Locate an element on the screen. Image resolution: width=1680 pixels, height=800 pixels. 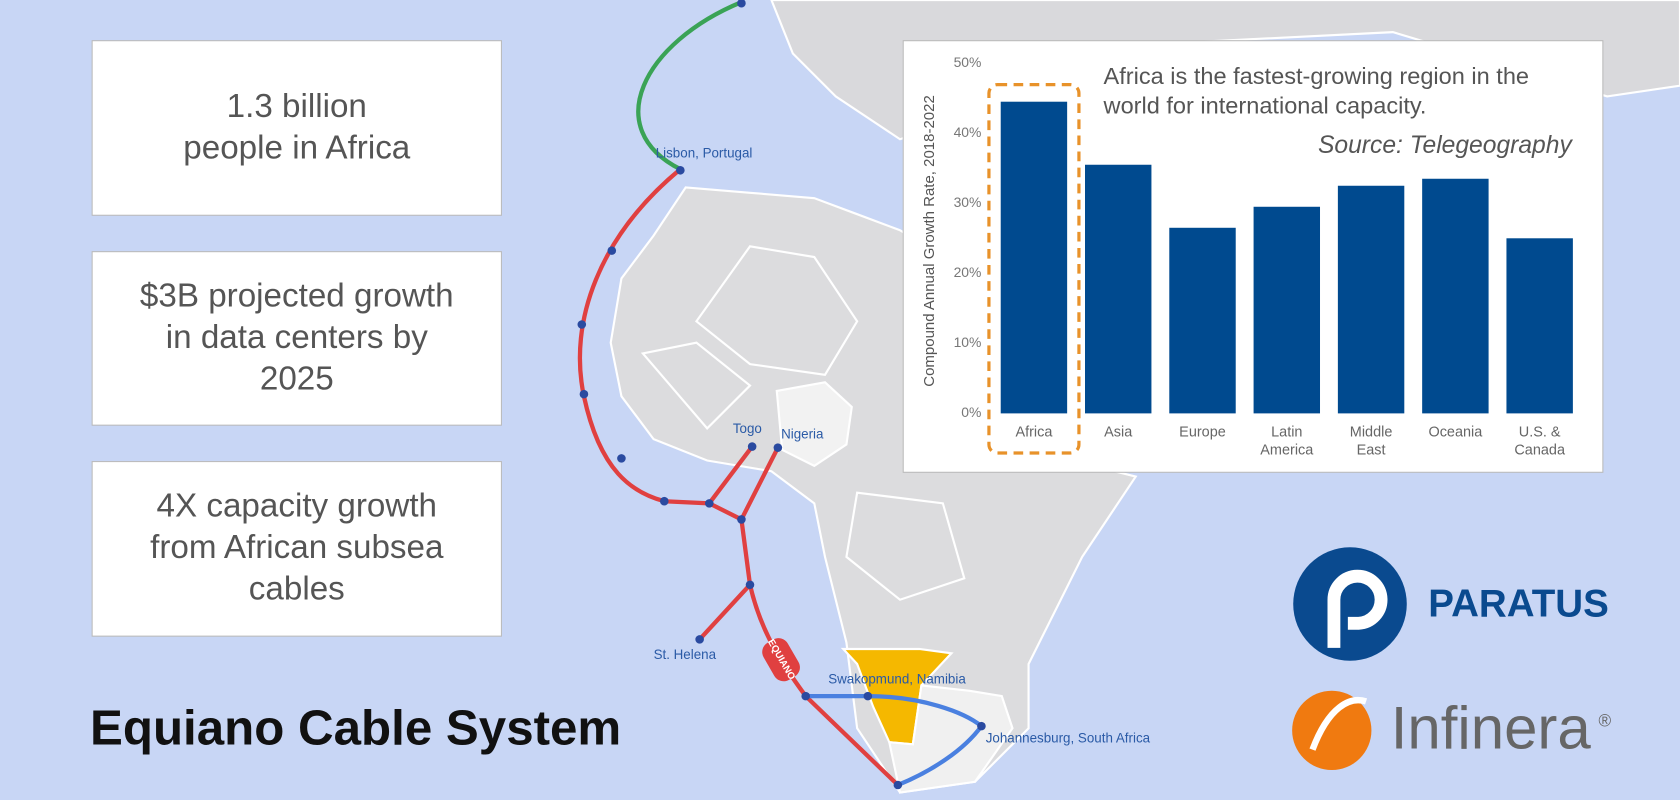
map-label: Lisbon, Portugal is located at coordinates (704, 153).